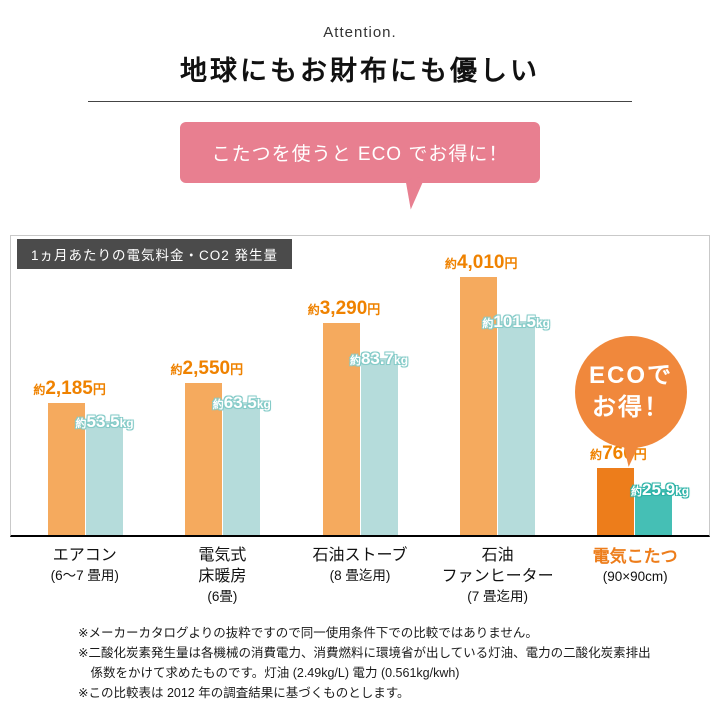  What do you see at coordinates (418, 193) in the screenshot?
I see `speech-bubble-tail` at bounding box center [418, 193].